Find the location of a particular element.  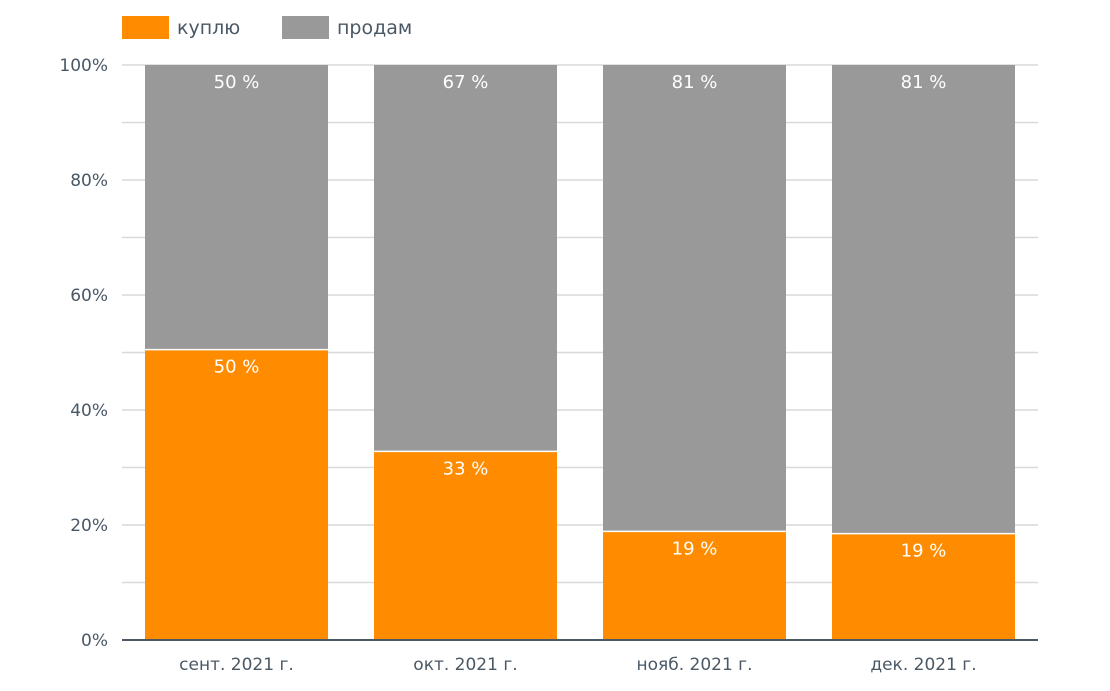

x-tick-label: сент. 2021 г. is located at coordinates (236, 665).